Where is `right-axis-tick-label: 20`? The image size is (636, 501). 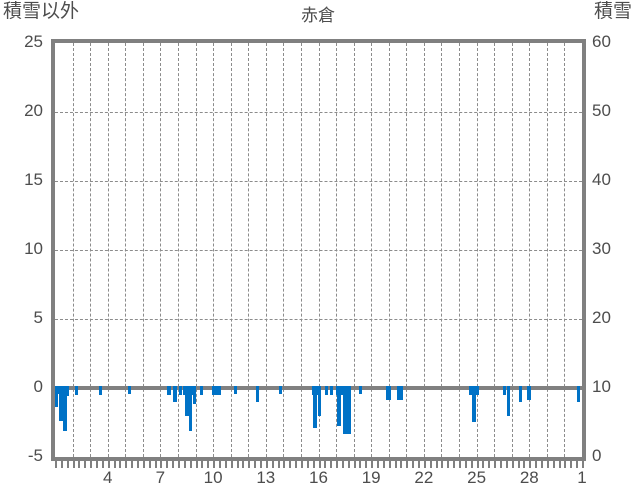 right-axis-tick-label: 20 is located at coordinates (601, 317).